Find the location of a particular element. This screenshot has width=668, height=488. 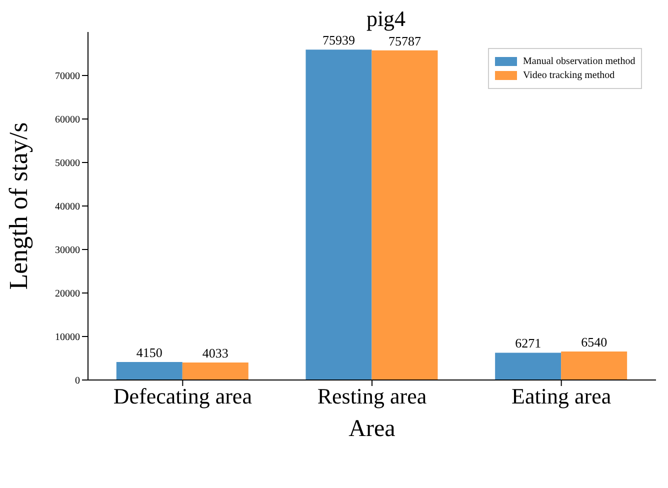

data-label: 75939 is located at coordinates (338, 40).